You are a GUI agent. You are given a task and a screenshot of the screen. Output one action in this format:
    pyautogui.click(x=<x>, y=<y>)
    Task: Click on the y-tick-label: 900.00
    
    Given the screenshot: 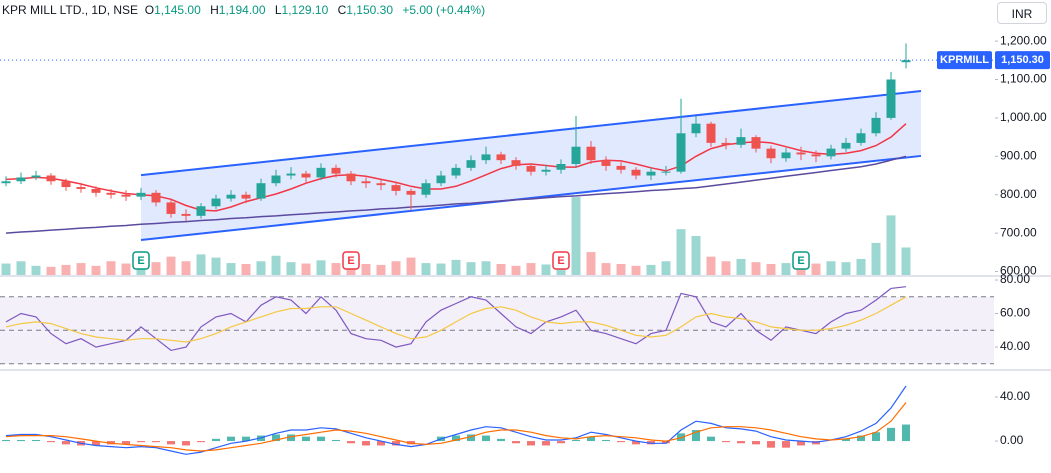 What is the action you would take?
    pyautogui.click(x=1018, y=155)
    